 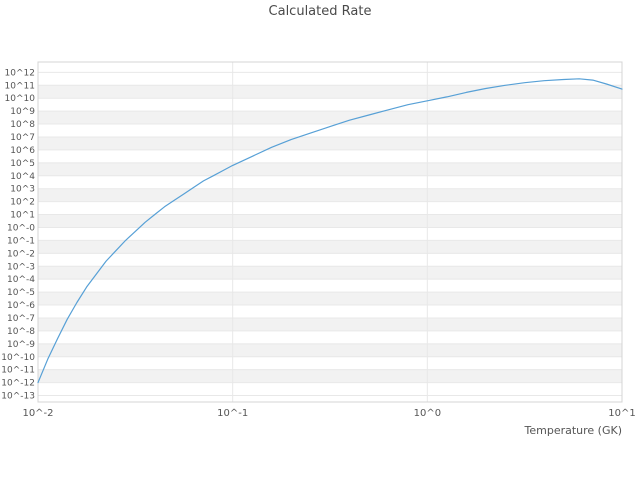 I want to click on y-tick-label: 10^-10, so click(x=18, y=358).